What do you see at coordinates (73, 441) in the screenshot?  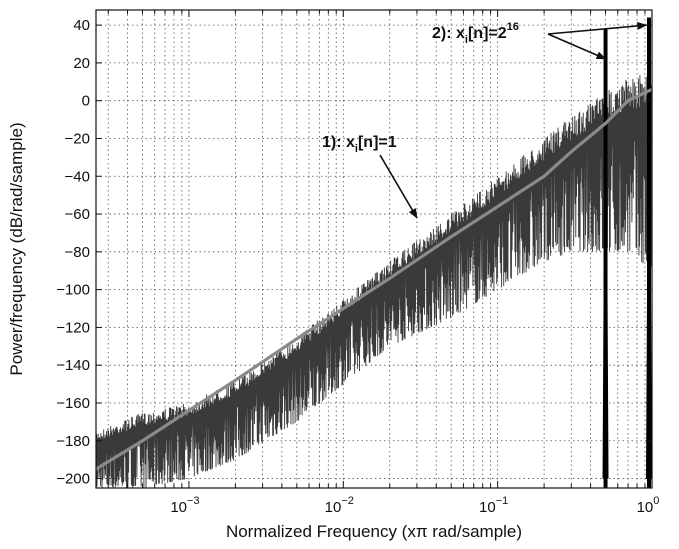 I see `y-tick-label: −180` at bounding box center [73, 441].